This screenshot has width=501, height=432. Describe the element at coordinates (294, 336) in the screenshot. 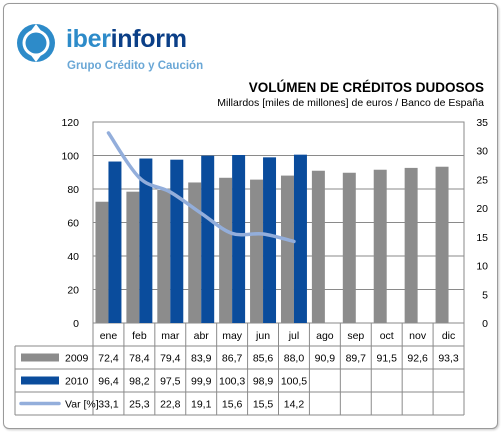

I see `x-tick-label: jul` at that location.